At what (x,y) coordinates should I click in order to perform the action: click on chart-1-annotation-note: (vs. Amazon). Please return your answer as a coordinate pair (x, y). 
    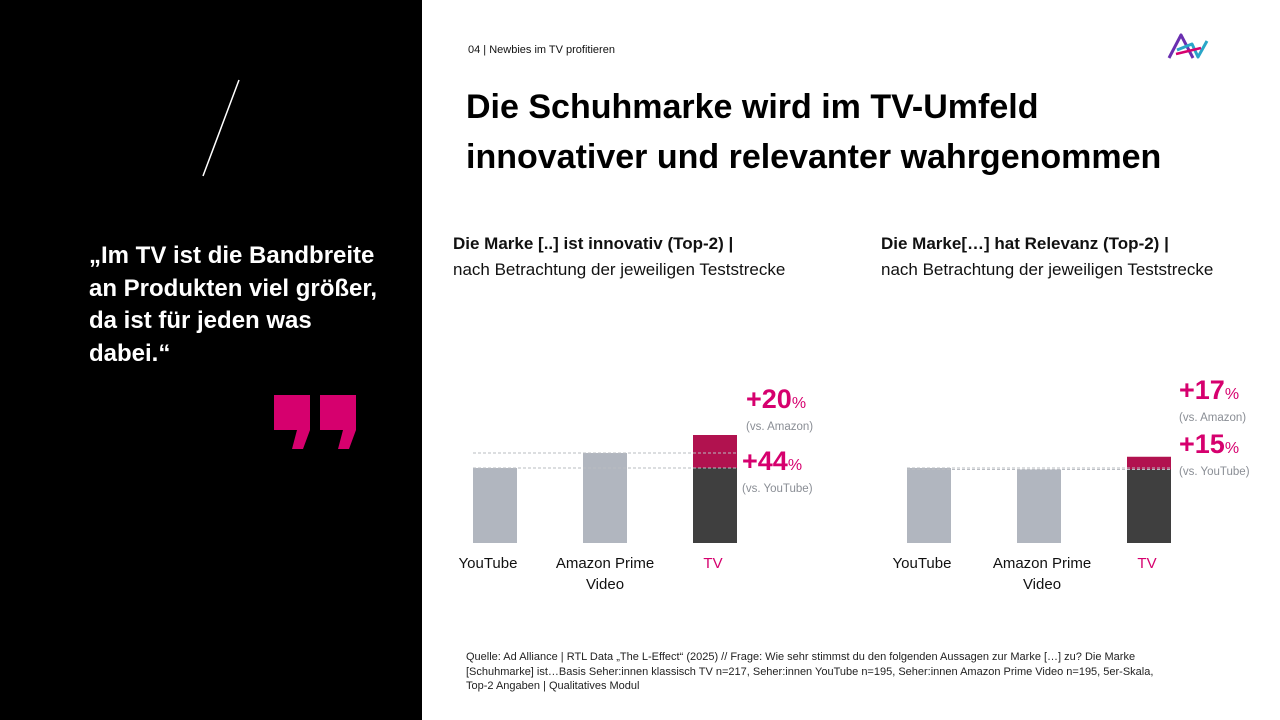
    Looking at the image, I should click on (779, 427).